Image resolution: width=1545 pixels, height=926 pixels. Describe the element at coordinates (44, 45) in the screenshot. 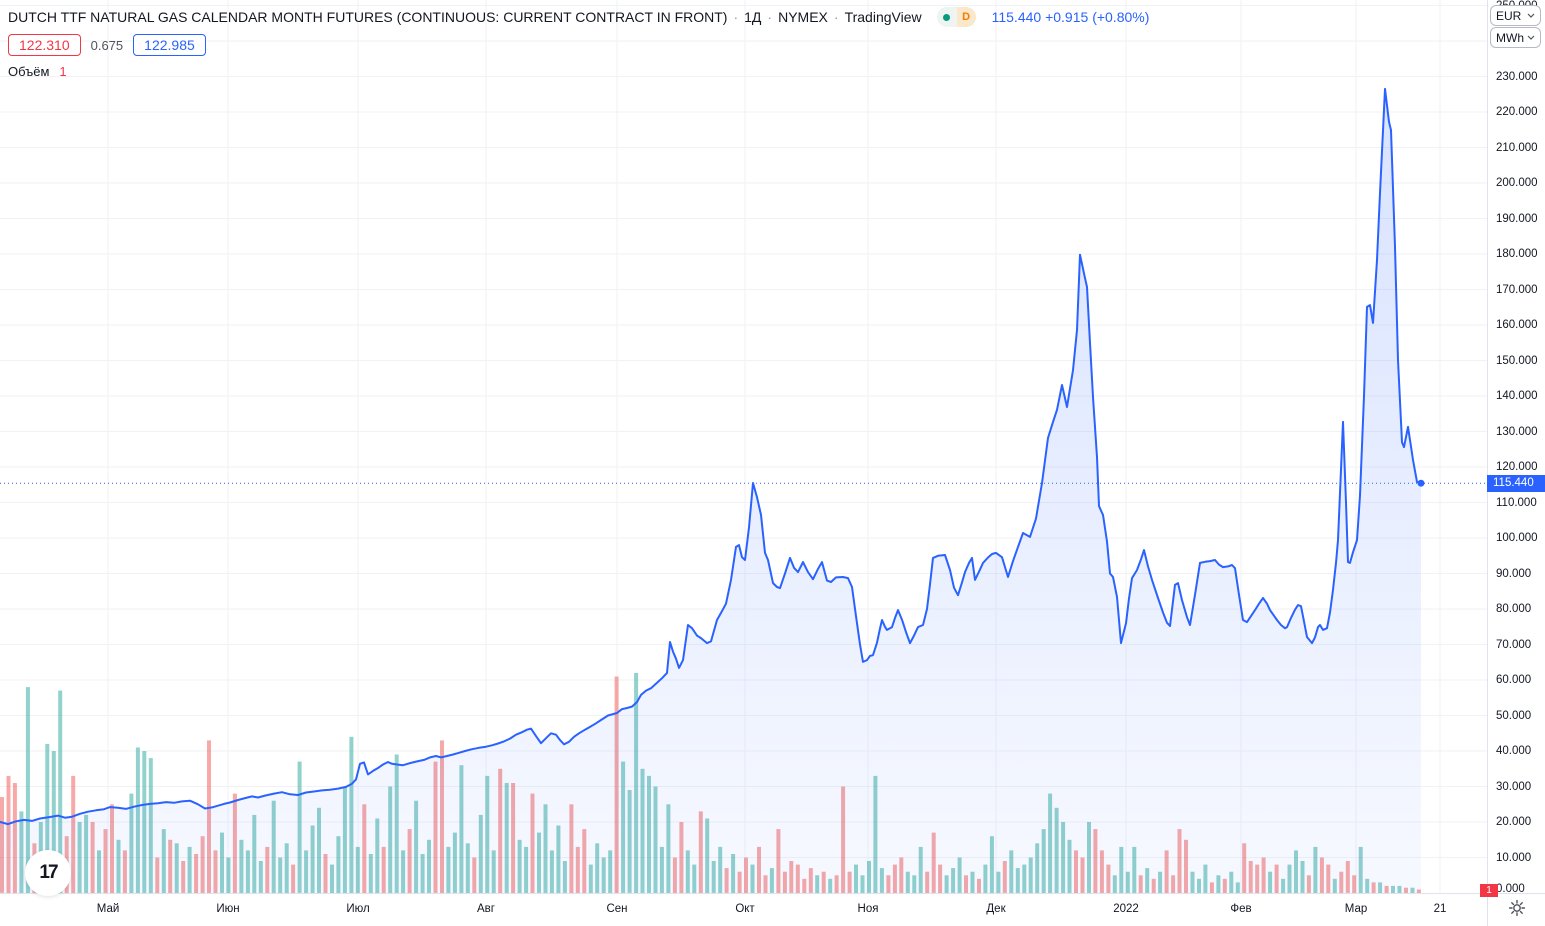

I see `sell-bid-button: 122.310` at that location.